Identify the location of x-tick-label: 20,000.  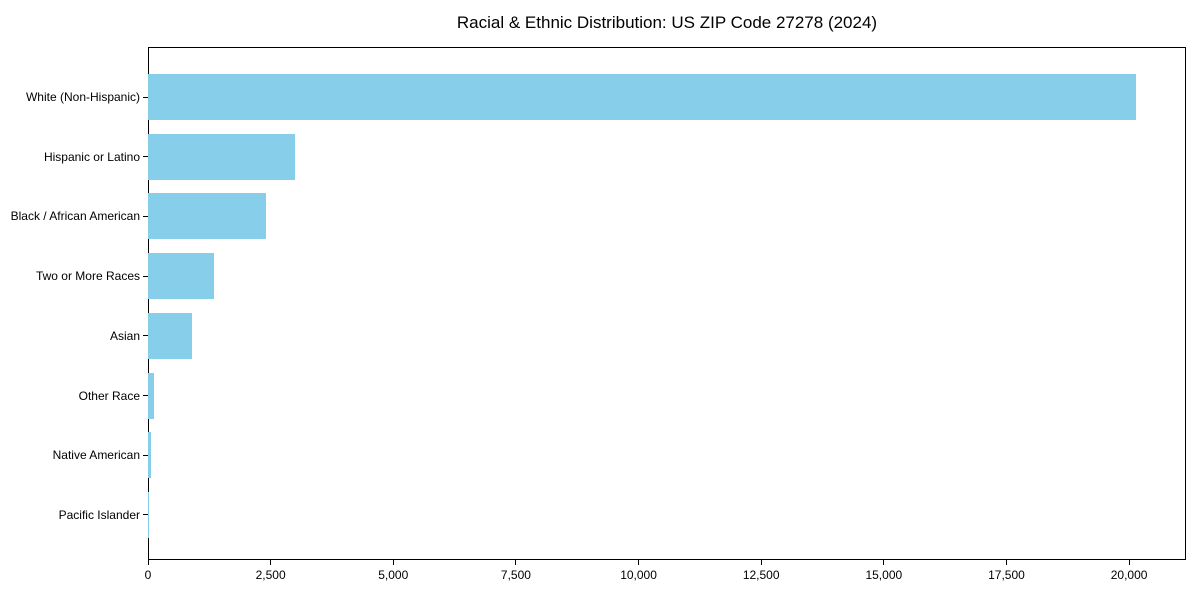
(1129, 575).